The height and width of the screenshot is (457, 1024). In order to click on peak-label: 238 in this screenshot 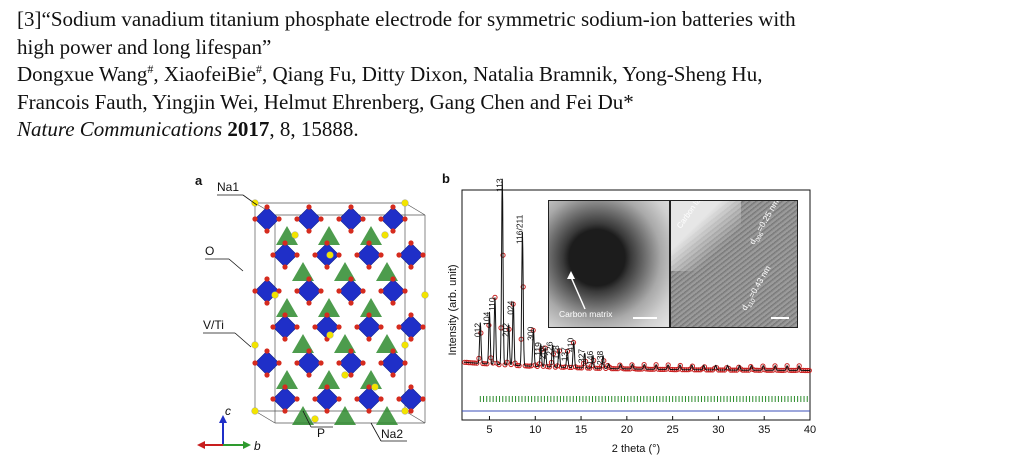, I will do `click(600, 358)`.